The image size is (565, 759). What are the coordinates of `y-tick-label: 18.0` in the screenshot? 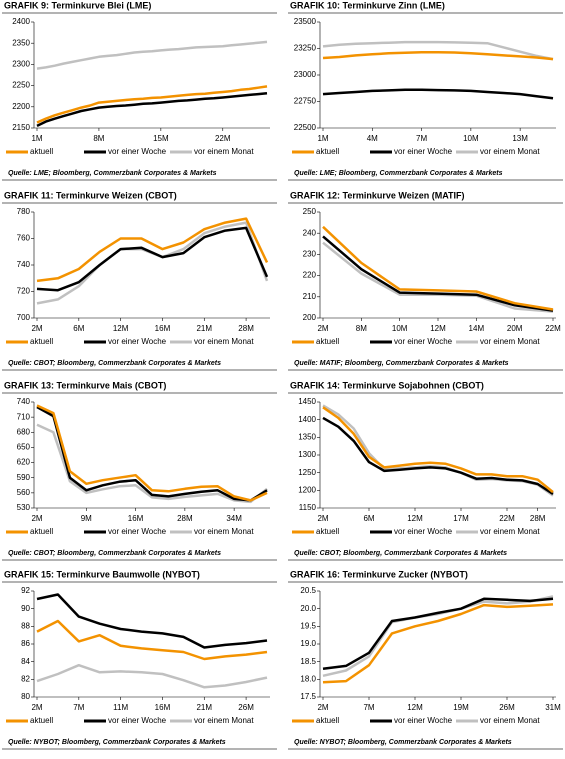 It's located at (308, 678).